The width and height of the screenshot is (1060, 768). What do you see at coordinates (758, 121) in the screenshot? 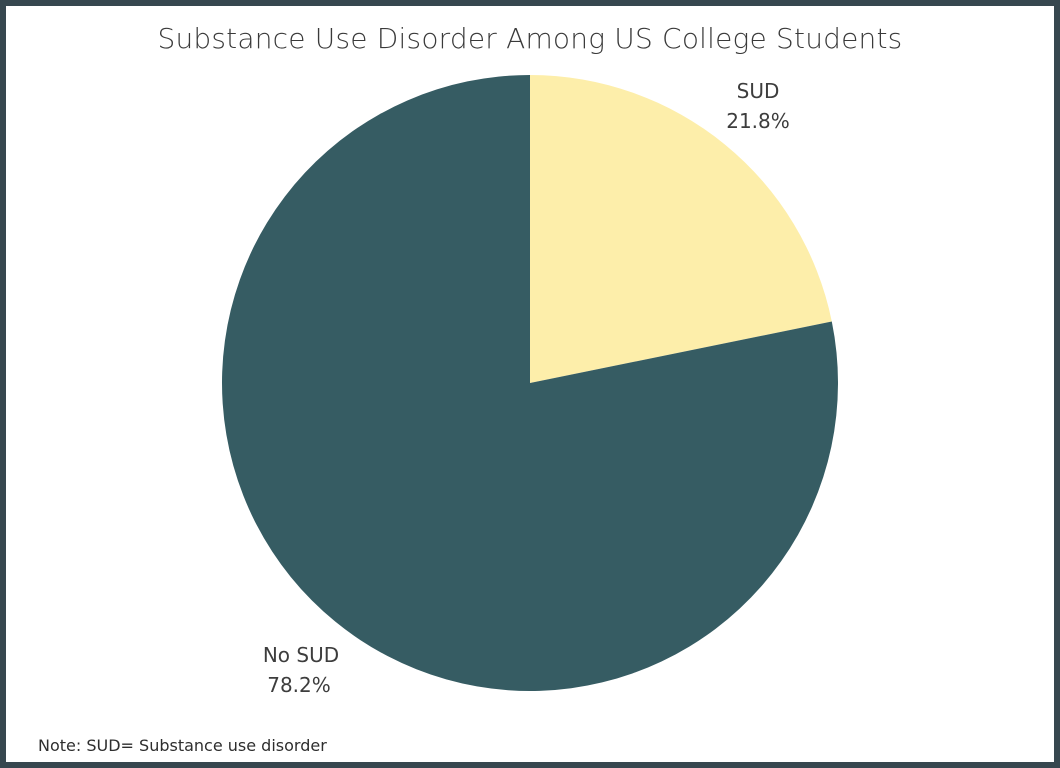
I see `slice-label-sud-value: 21.8%` at bounding box center [758, 121].